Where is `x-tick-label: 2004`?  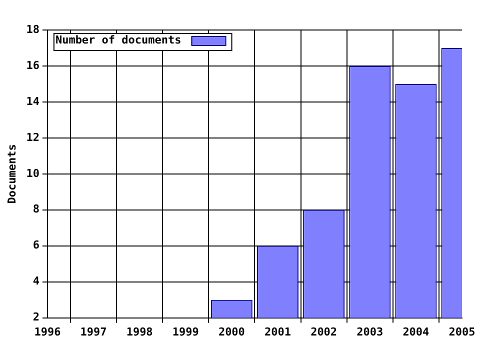
x-tick-label: 2004 is located at coordinates (416, 331).